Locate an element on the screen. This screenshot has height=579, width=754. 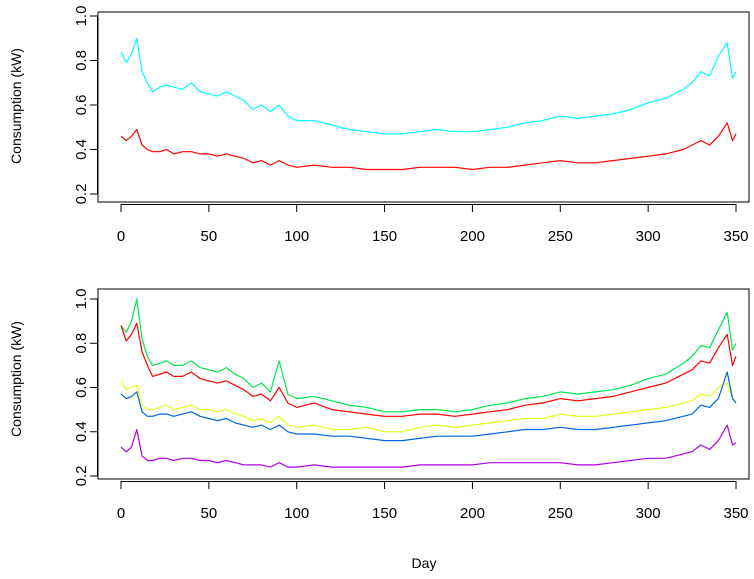
top-x-tick-label: 50 is located at coordinates (209, 236).